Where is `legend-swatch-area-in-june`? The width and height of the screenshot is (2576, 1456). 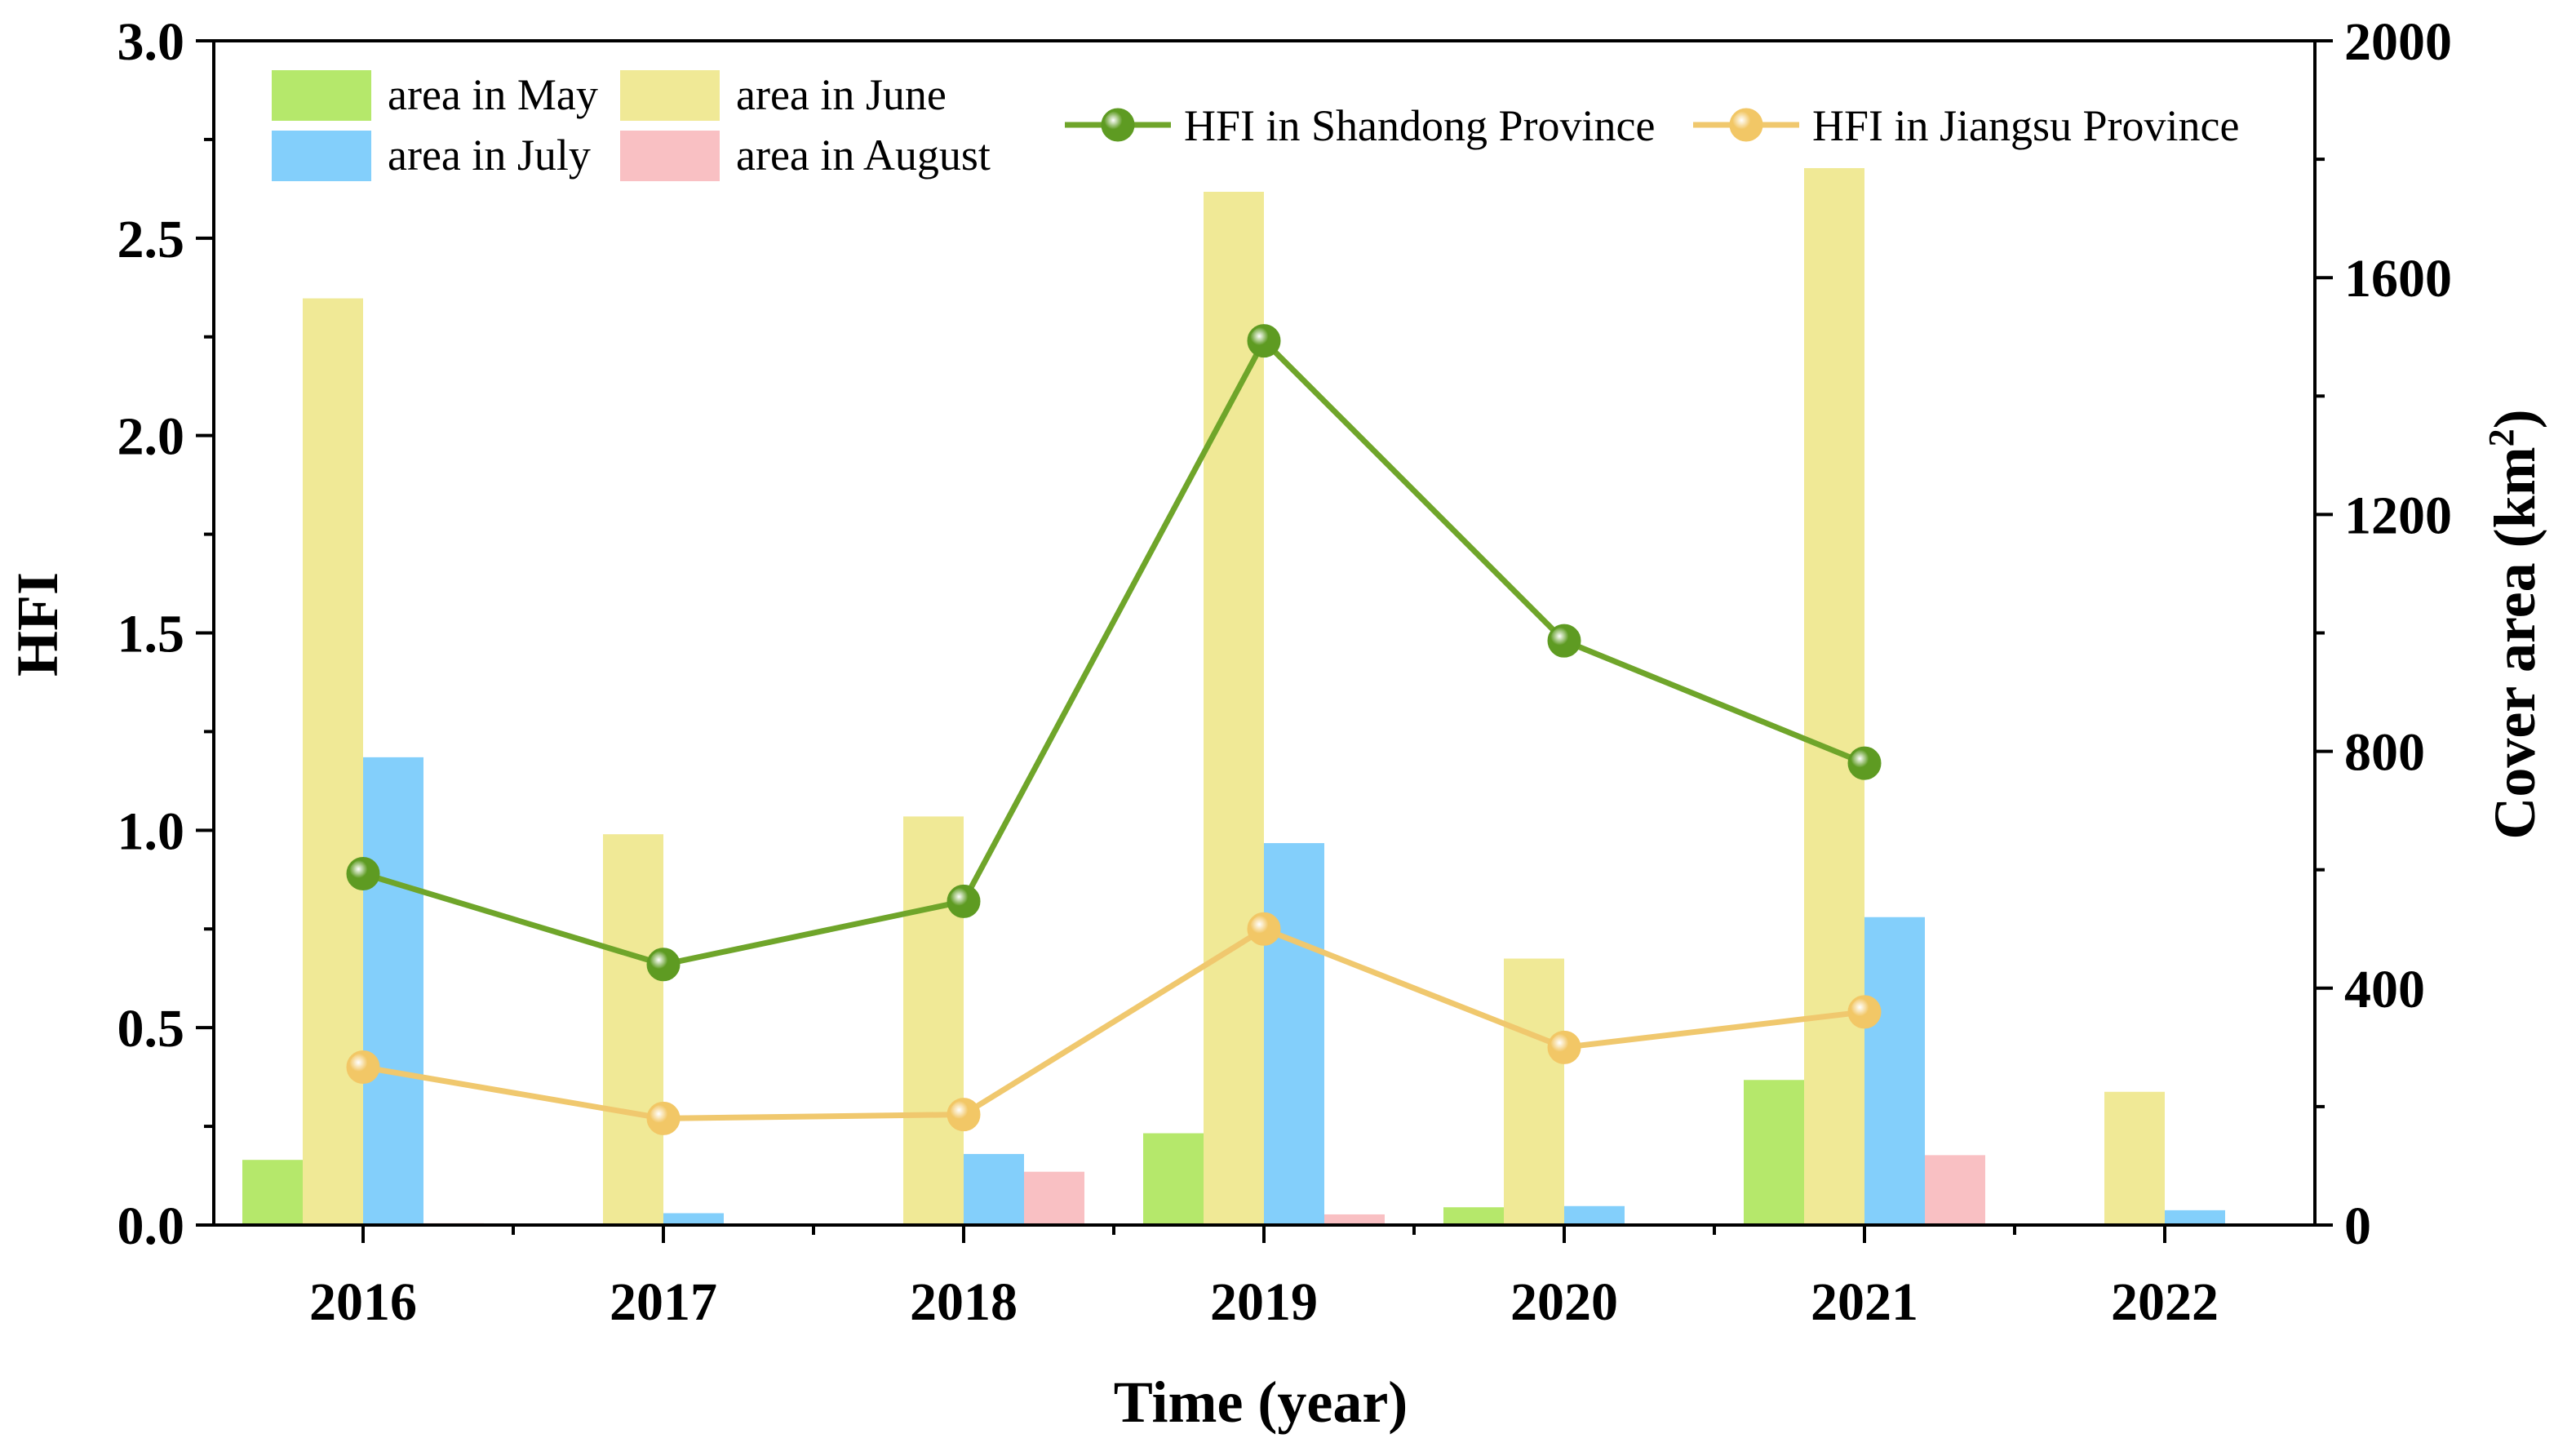 legend-swatch-area-in-june is located at coordinates (670, 96).